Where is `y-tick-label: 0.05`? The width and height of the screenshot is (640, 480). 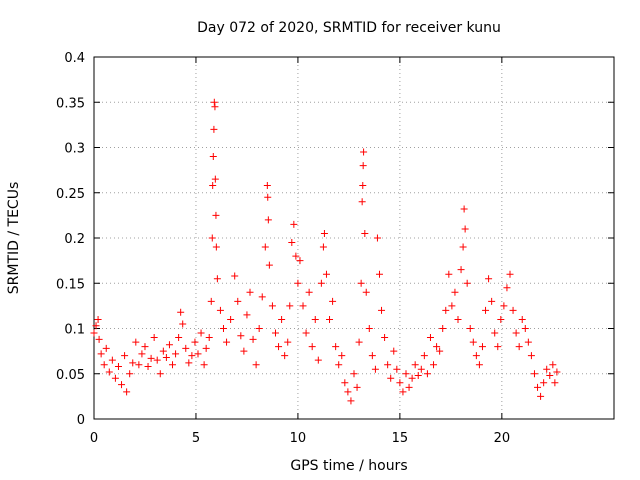 y-tick-label: 0.05 is located at coordinates (70, 375).